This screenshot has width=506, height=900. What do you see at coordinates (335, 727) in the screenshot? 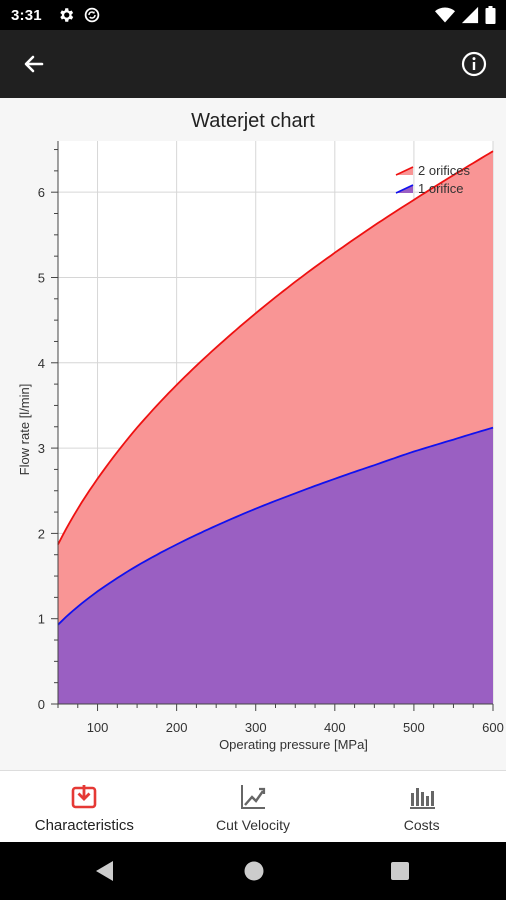
I see `x-tick-label: 400` at bounding box center [335, 727].